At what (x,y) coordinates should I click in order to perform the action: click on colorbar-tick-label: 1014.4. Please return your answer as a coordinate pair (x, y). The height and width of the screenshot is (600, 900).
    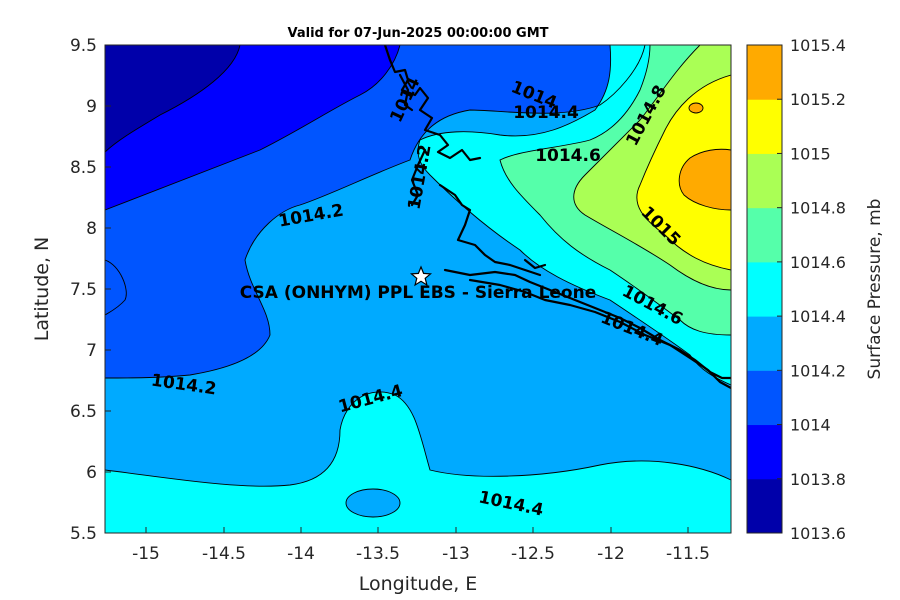
    Looking at the image, I should click on (818, 316).